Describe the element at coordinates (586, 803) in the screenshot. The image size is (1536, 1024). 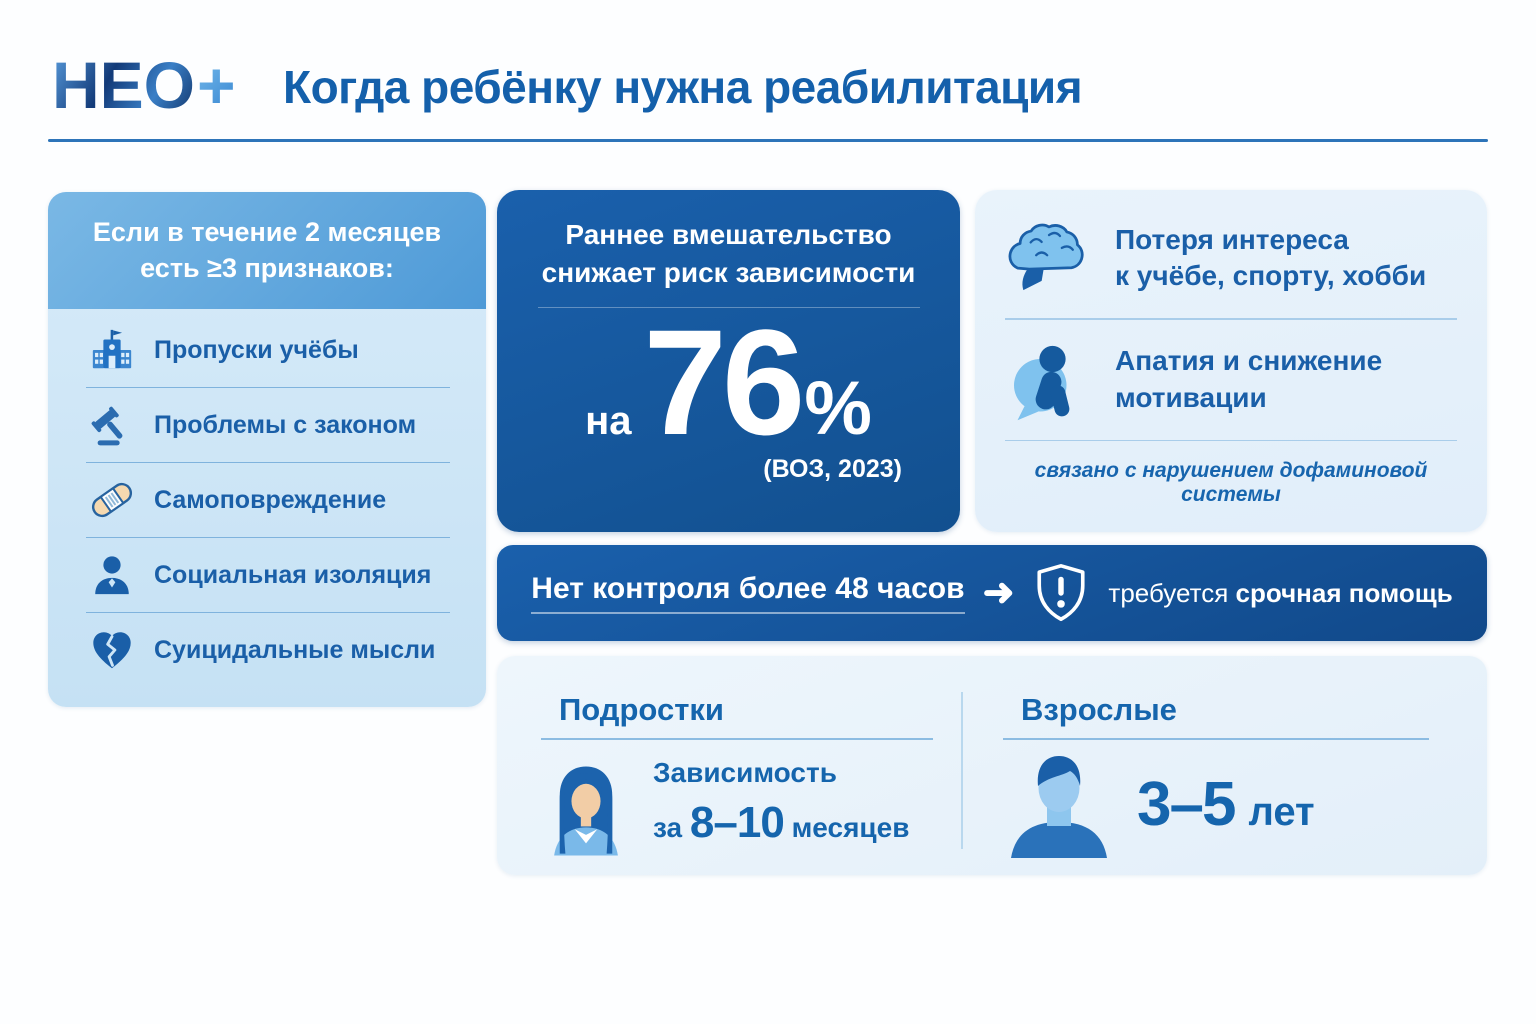
I see `teen-girl-avatar` at that location.